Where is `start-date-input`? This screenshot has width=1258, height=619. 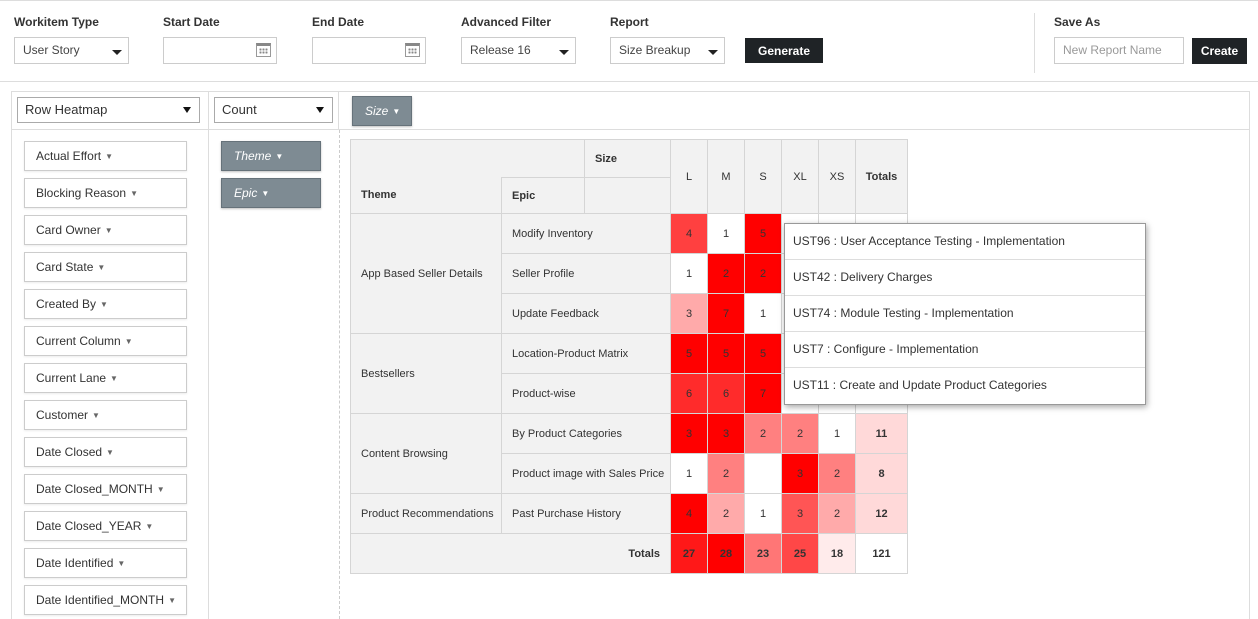
start-date-input is located at coordinates (220, 50).